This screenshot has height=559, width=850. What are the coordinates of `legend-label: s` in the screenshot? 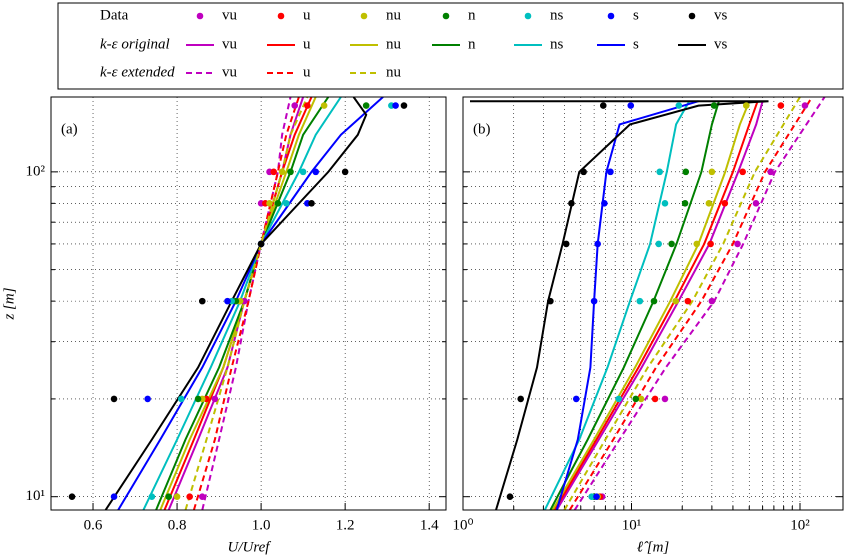 It's located at (636, 44).